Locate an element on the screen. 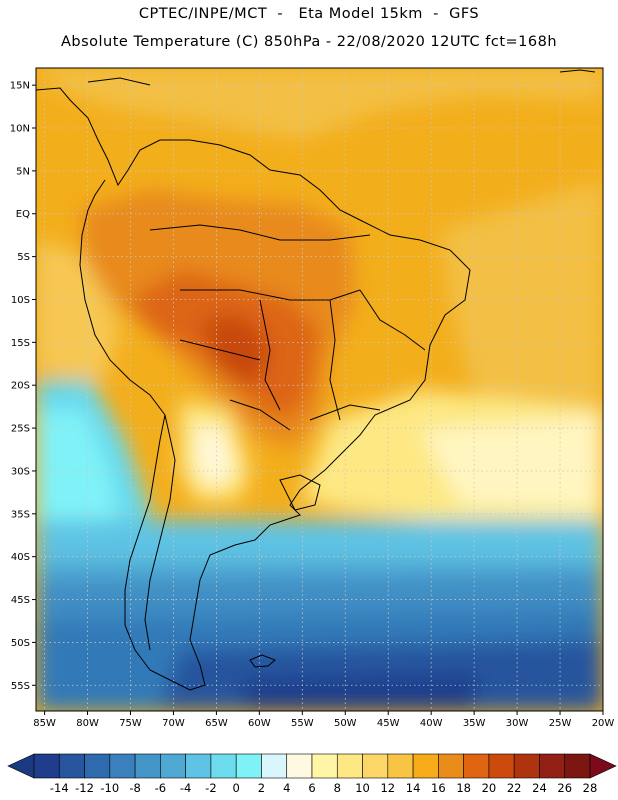  colorbar-tick-label: -14 is located at coordinates (59, 788).